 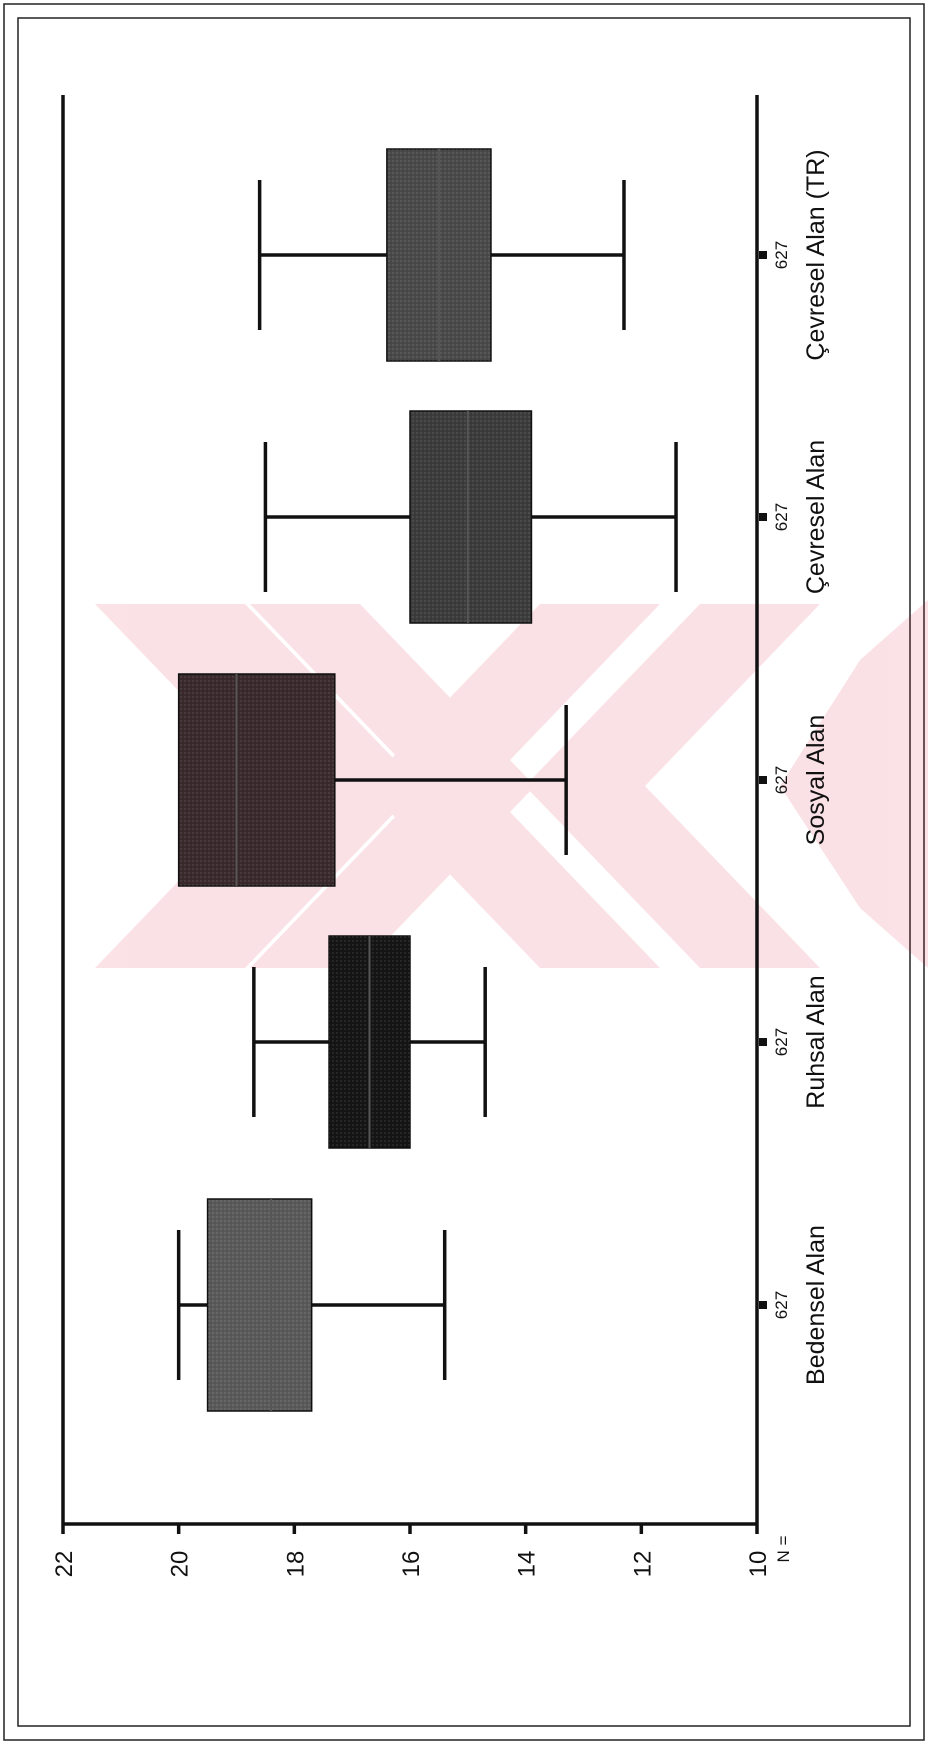 What do you see at coordinates (816, 1041) in the screenshot?
I see `category-label: Ruhsal Alan` at bounding box center [816, 1041].